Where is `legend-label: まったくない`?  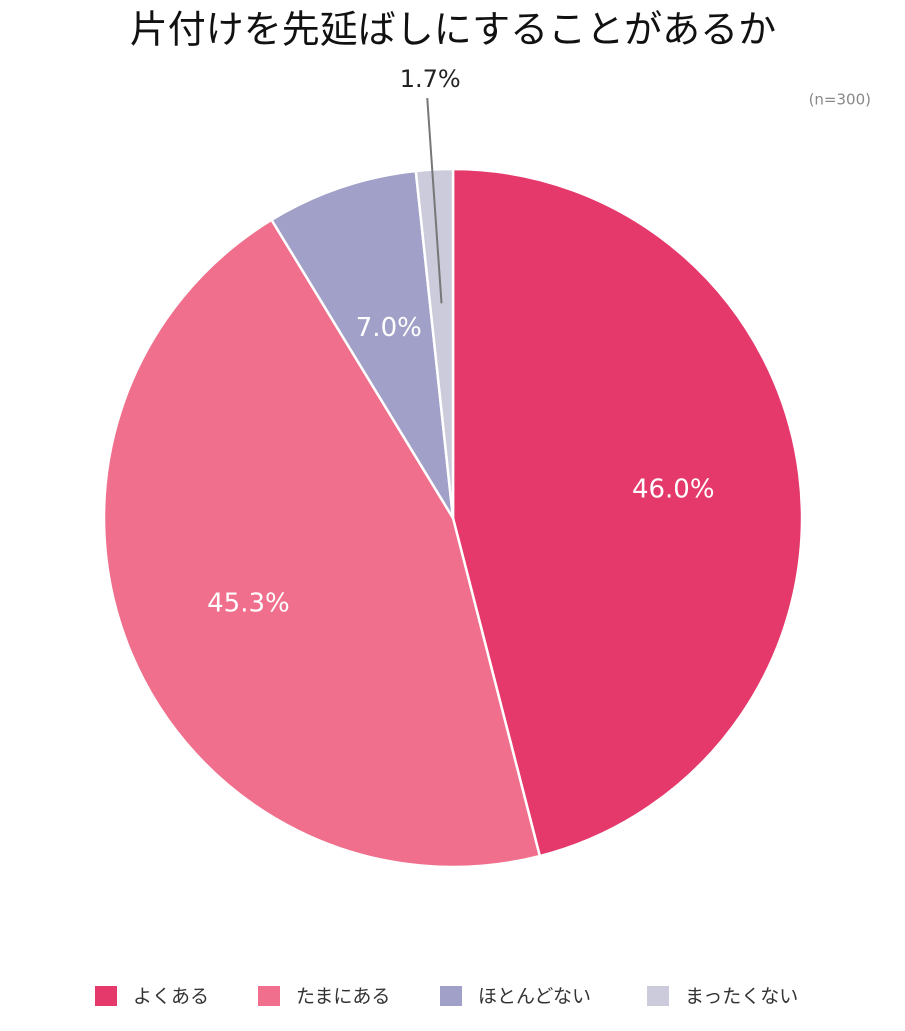
legend-label: まったくない is located at coordinates (741, 997).